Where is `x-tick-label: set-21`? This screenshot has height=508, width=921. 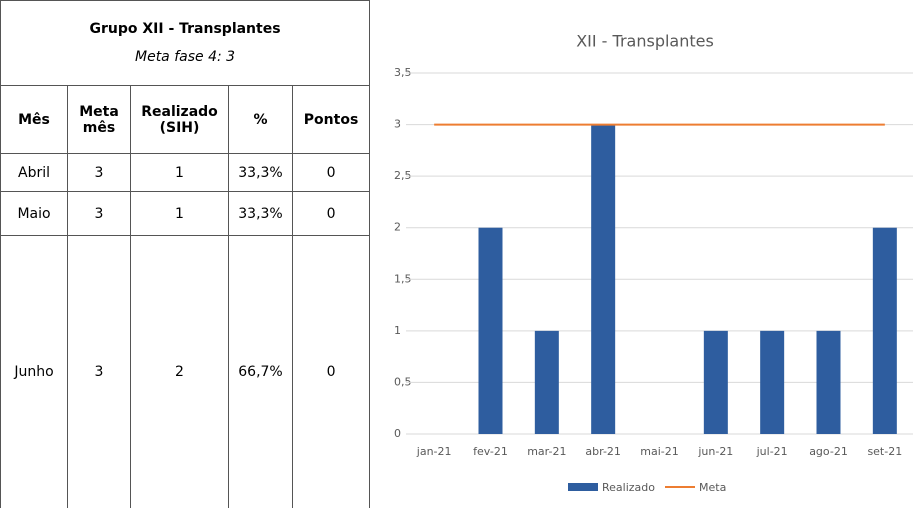
x-tick-label: set-21 is located at coordinates (884, 451).